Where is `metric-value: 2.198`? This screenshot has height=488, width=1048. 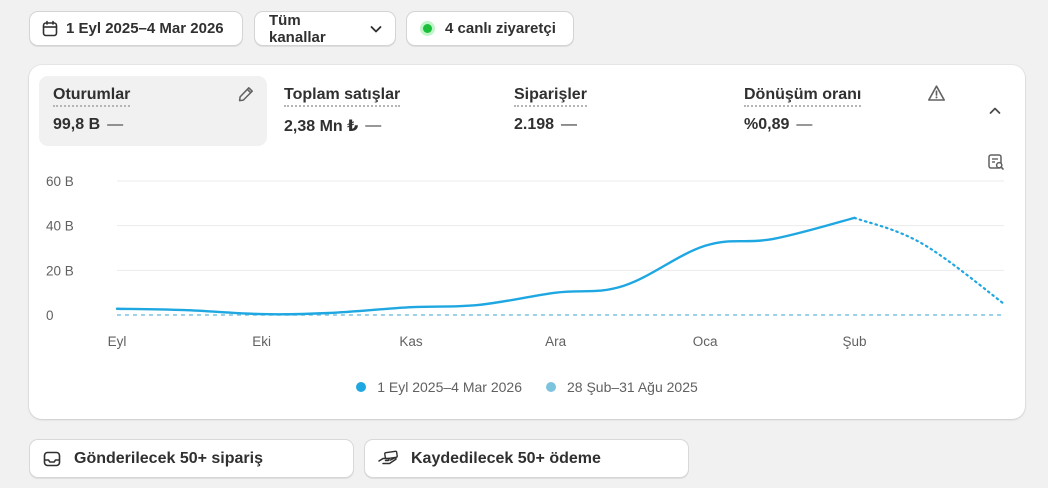
metric-value: 2.198 is located at coordinates (534, 124).